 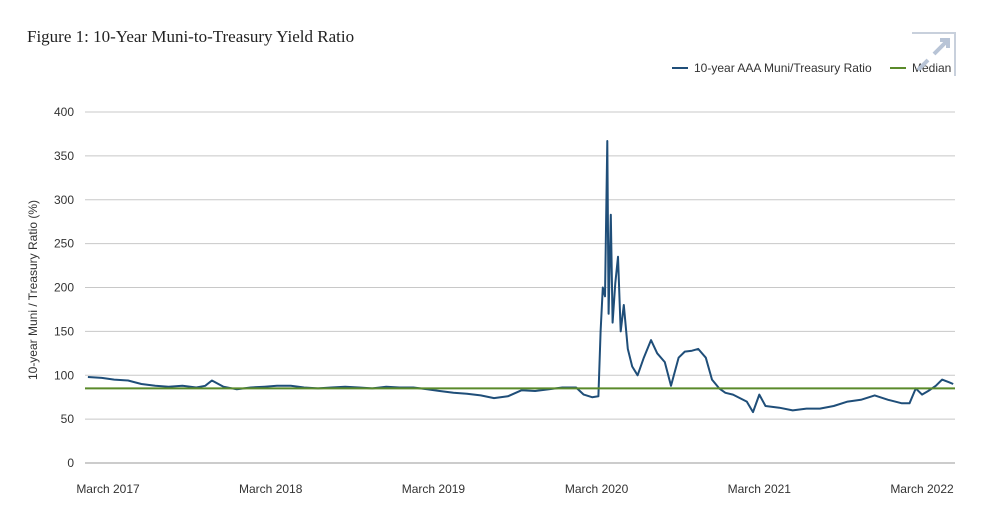 What do you see at coordinates (64, 200) in the screenshot?
I see `y-tick-label: 300` at bounding box center [64, 200].